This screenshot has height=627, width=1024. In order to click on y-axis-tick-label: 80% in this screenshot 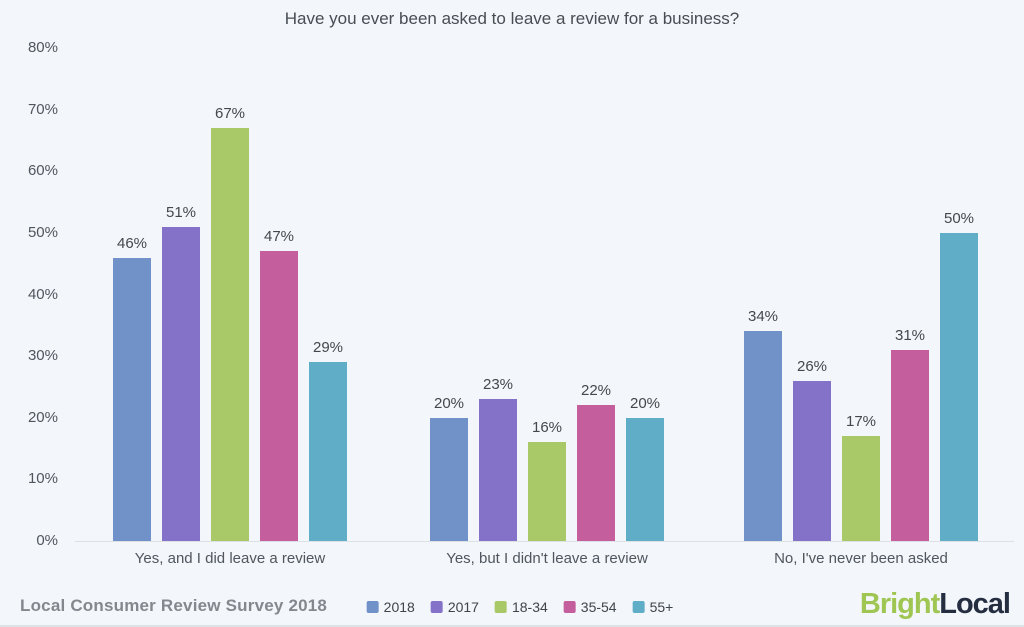, I will do `click(42, 47)`.